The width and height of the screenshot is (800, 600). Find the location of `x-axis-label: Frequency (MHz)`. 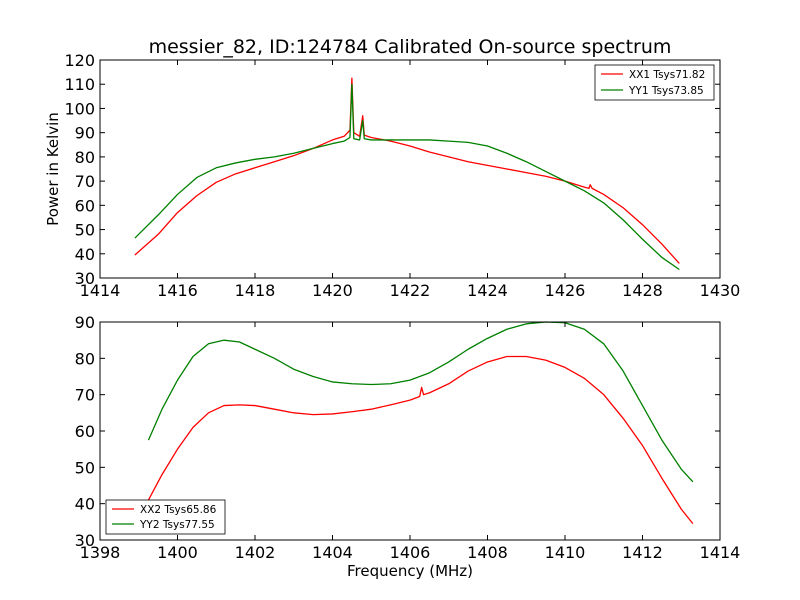

x-axis-label: Frequency (MHz) is located at coordinates (410, 571).